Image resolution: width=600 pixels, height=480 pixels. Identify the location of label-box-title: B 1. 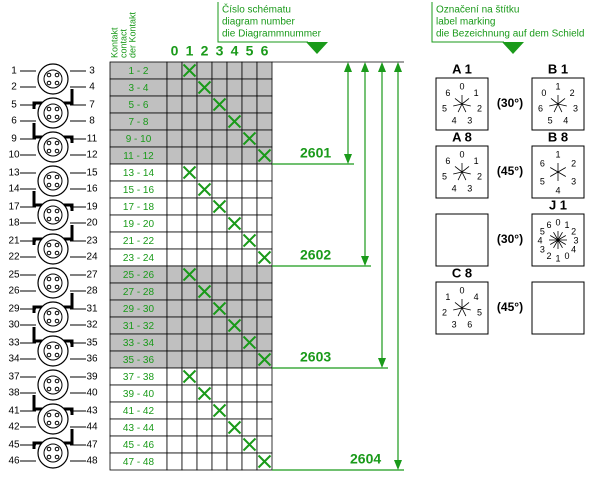
(558, 68).